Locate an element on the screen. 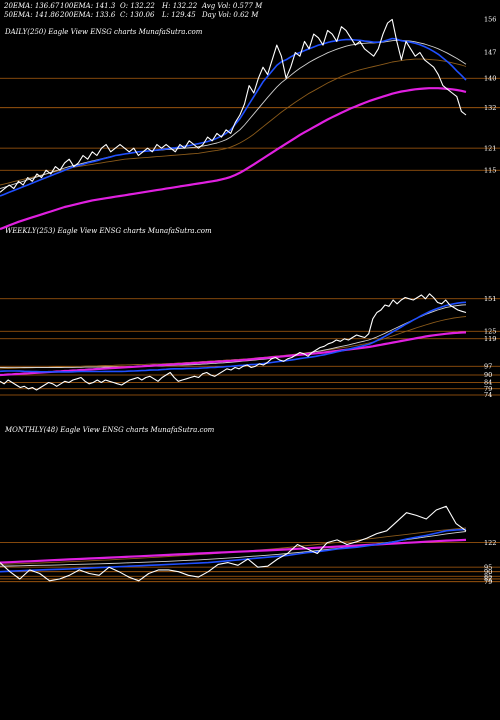 The image size is (500, 720). y-tick-label-2-2: 90 is located at coordinates (488, 572).